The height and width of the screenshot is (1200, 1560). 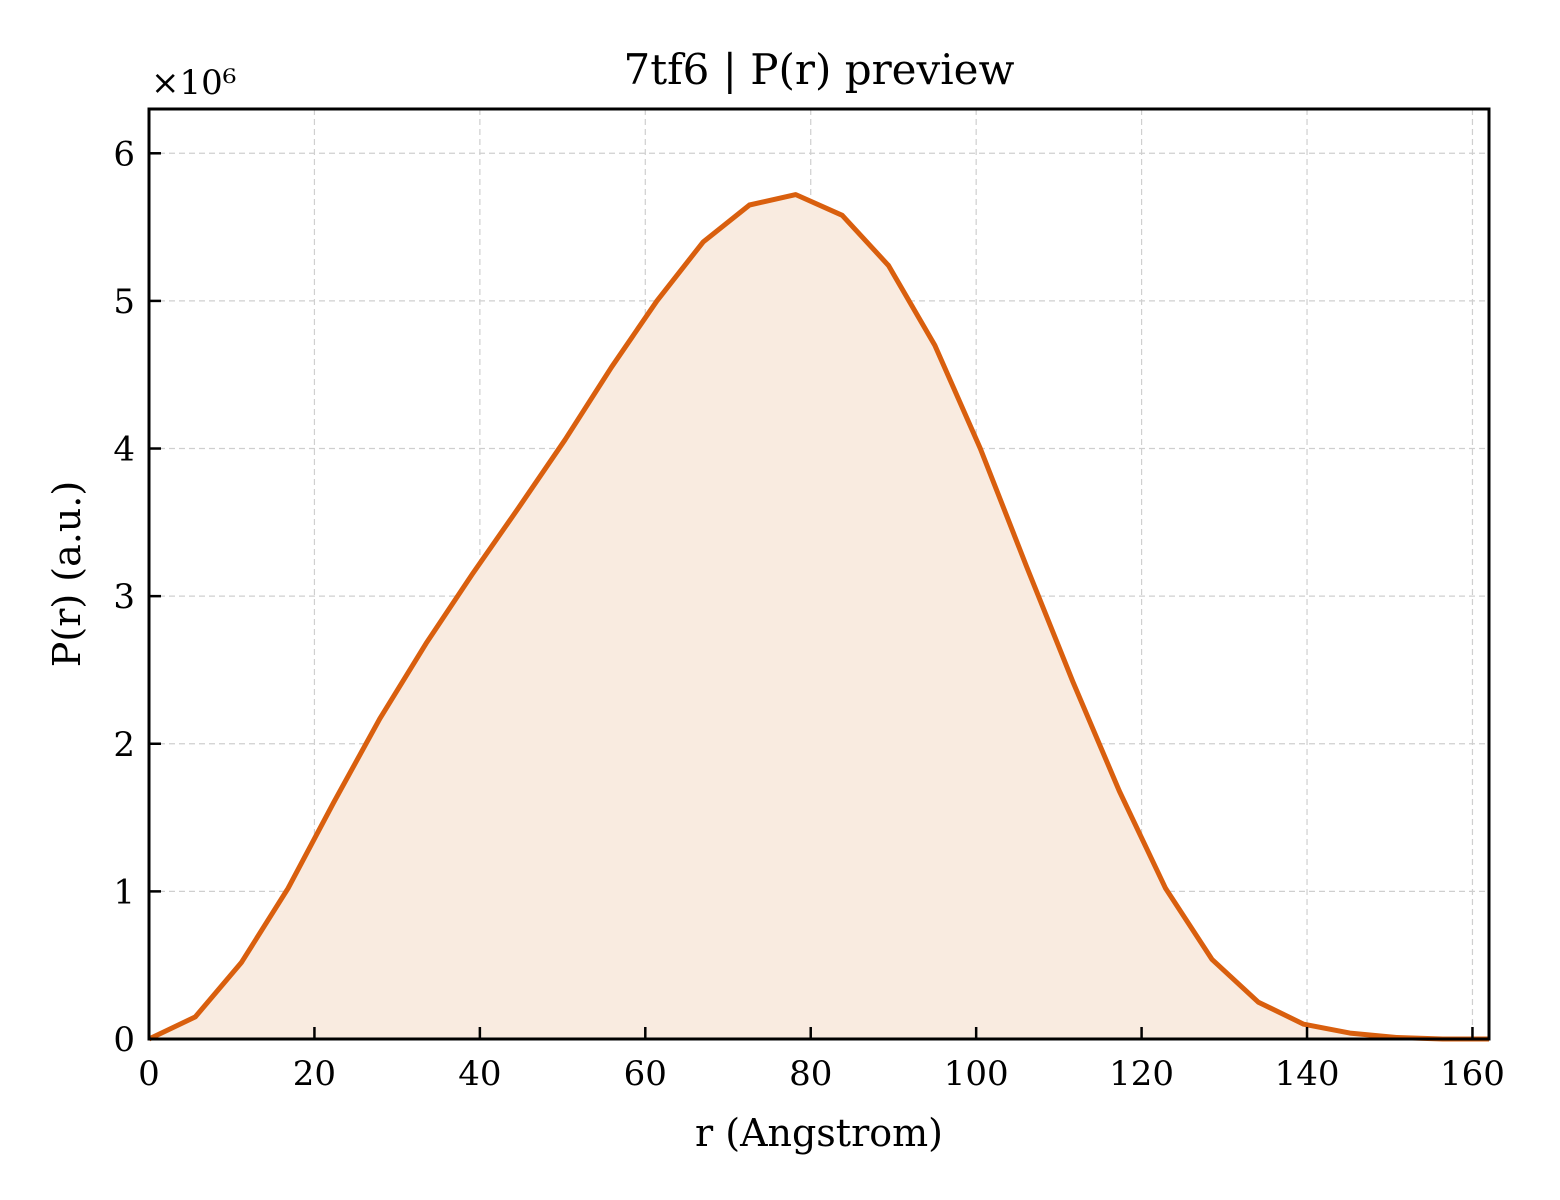 I want to click on y-tick-label: 0, so click(x=124, y=1040).